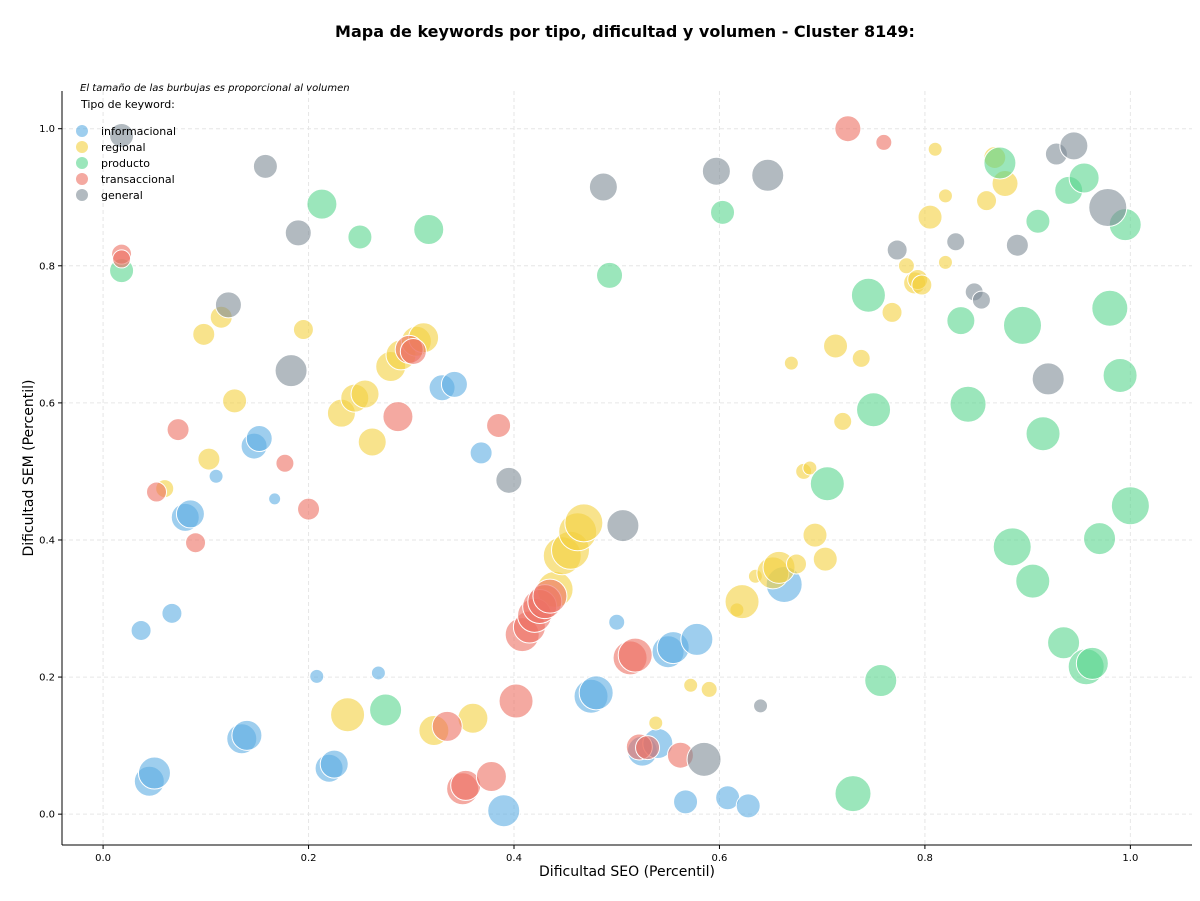 The height and width of the screenshot is (901, 1200). Describe the element at coordinates (82, 179) in the screenshot. I see `legend-marker-transaccional` at that location.